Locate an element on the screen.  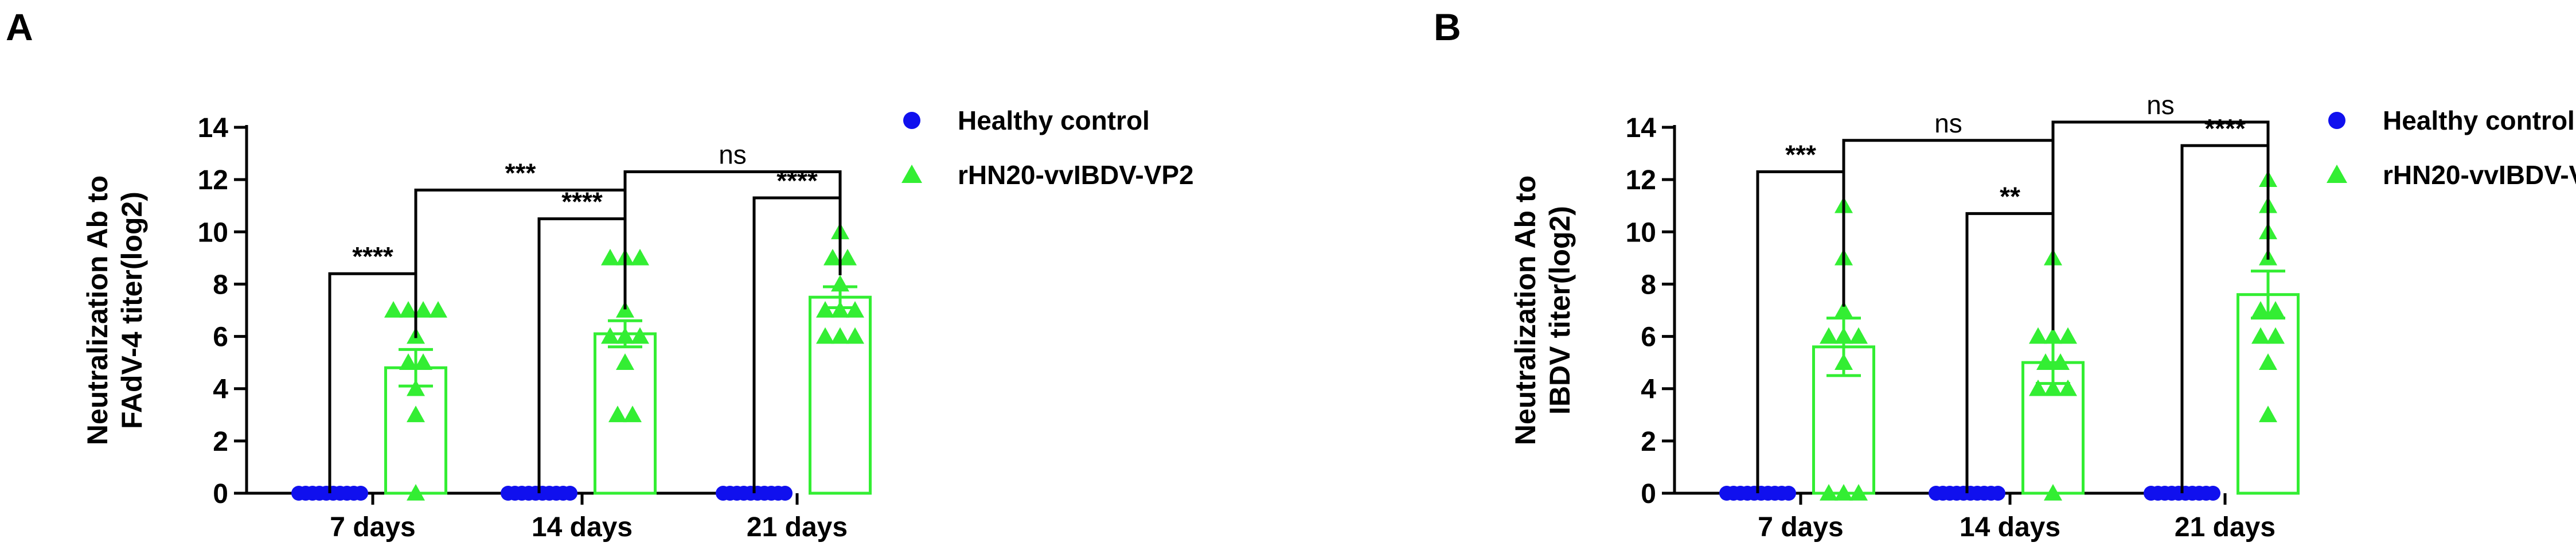
y-tick-label: 8 is located at coordinates (221, 285).